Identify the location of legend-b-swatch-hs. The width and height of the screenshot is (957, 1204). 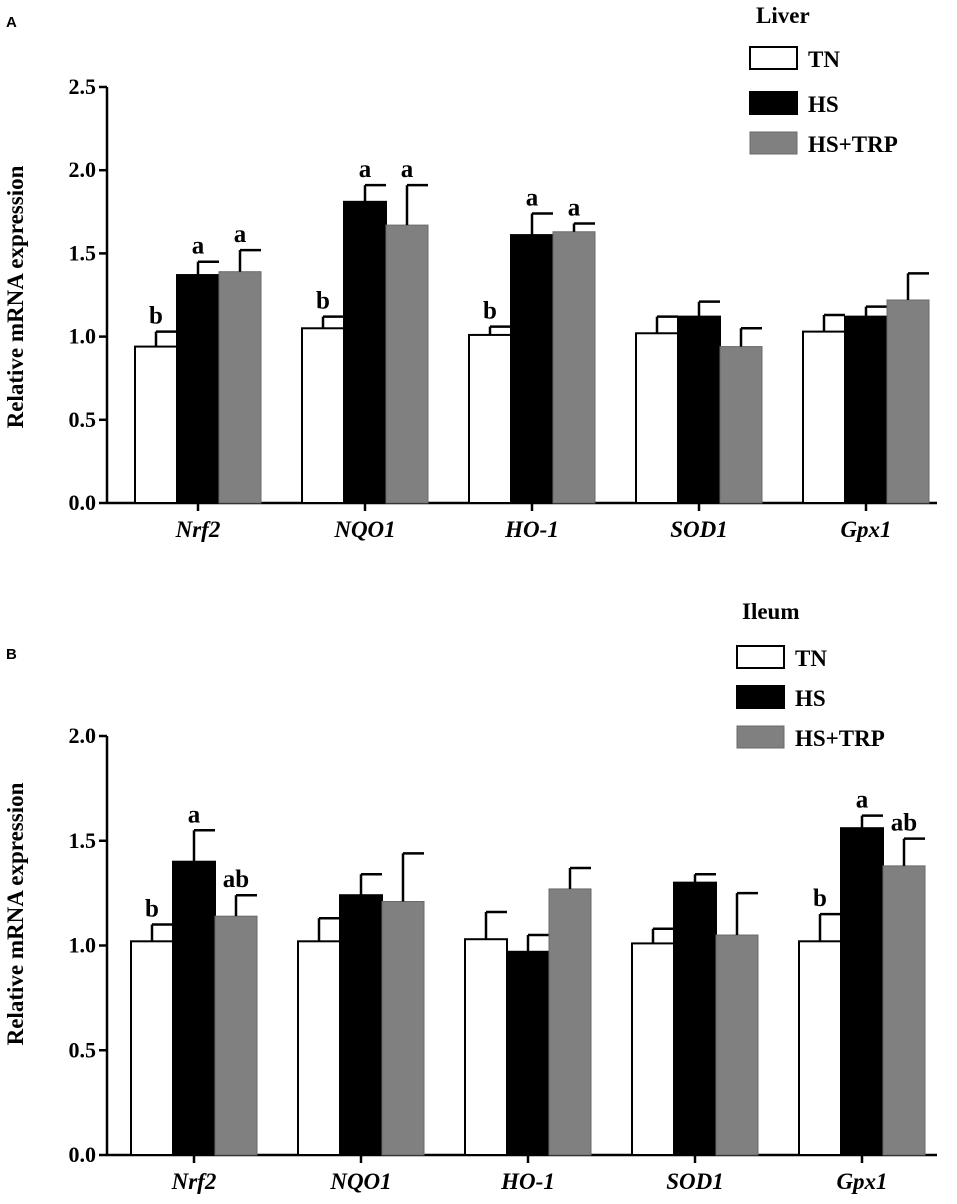
(760, 697).